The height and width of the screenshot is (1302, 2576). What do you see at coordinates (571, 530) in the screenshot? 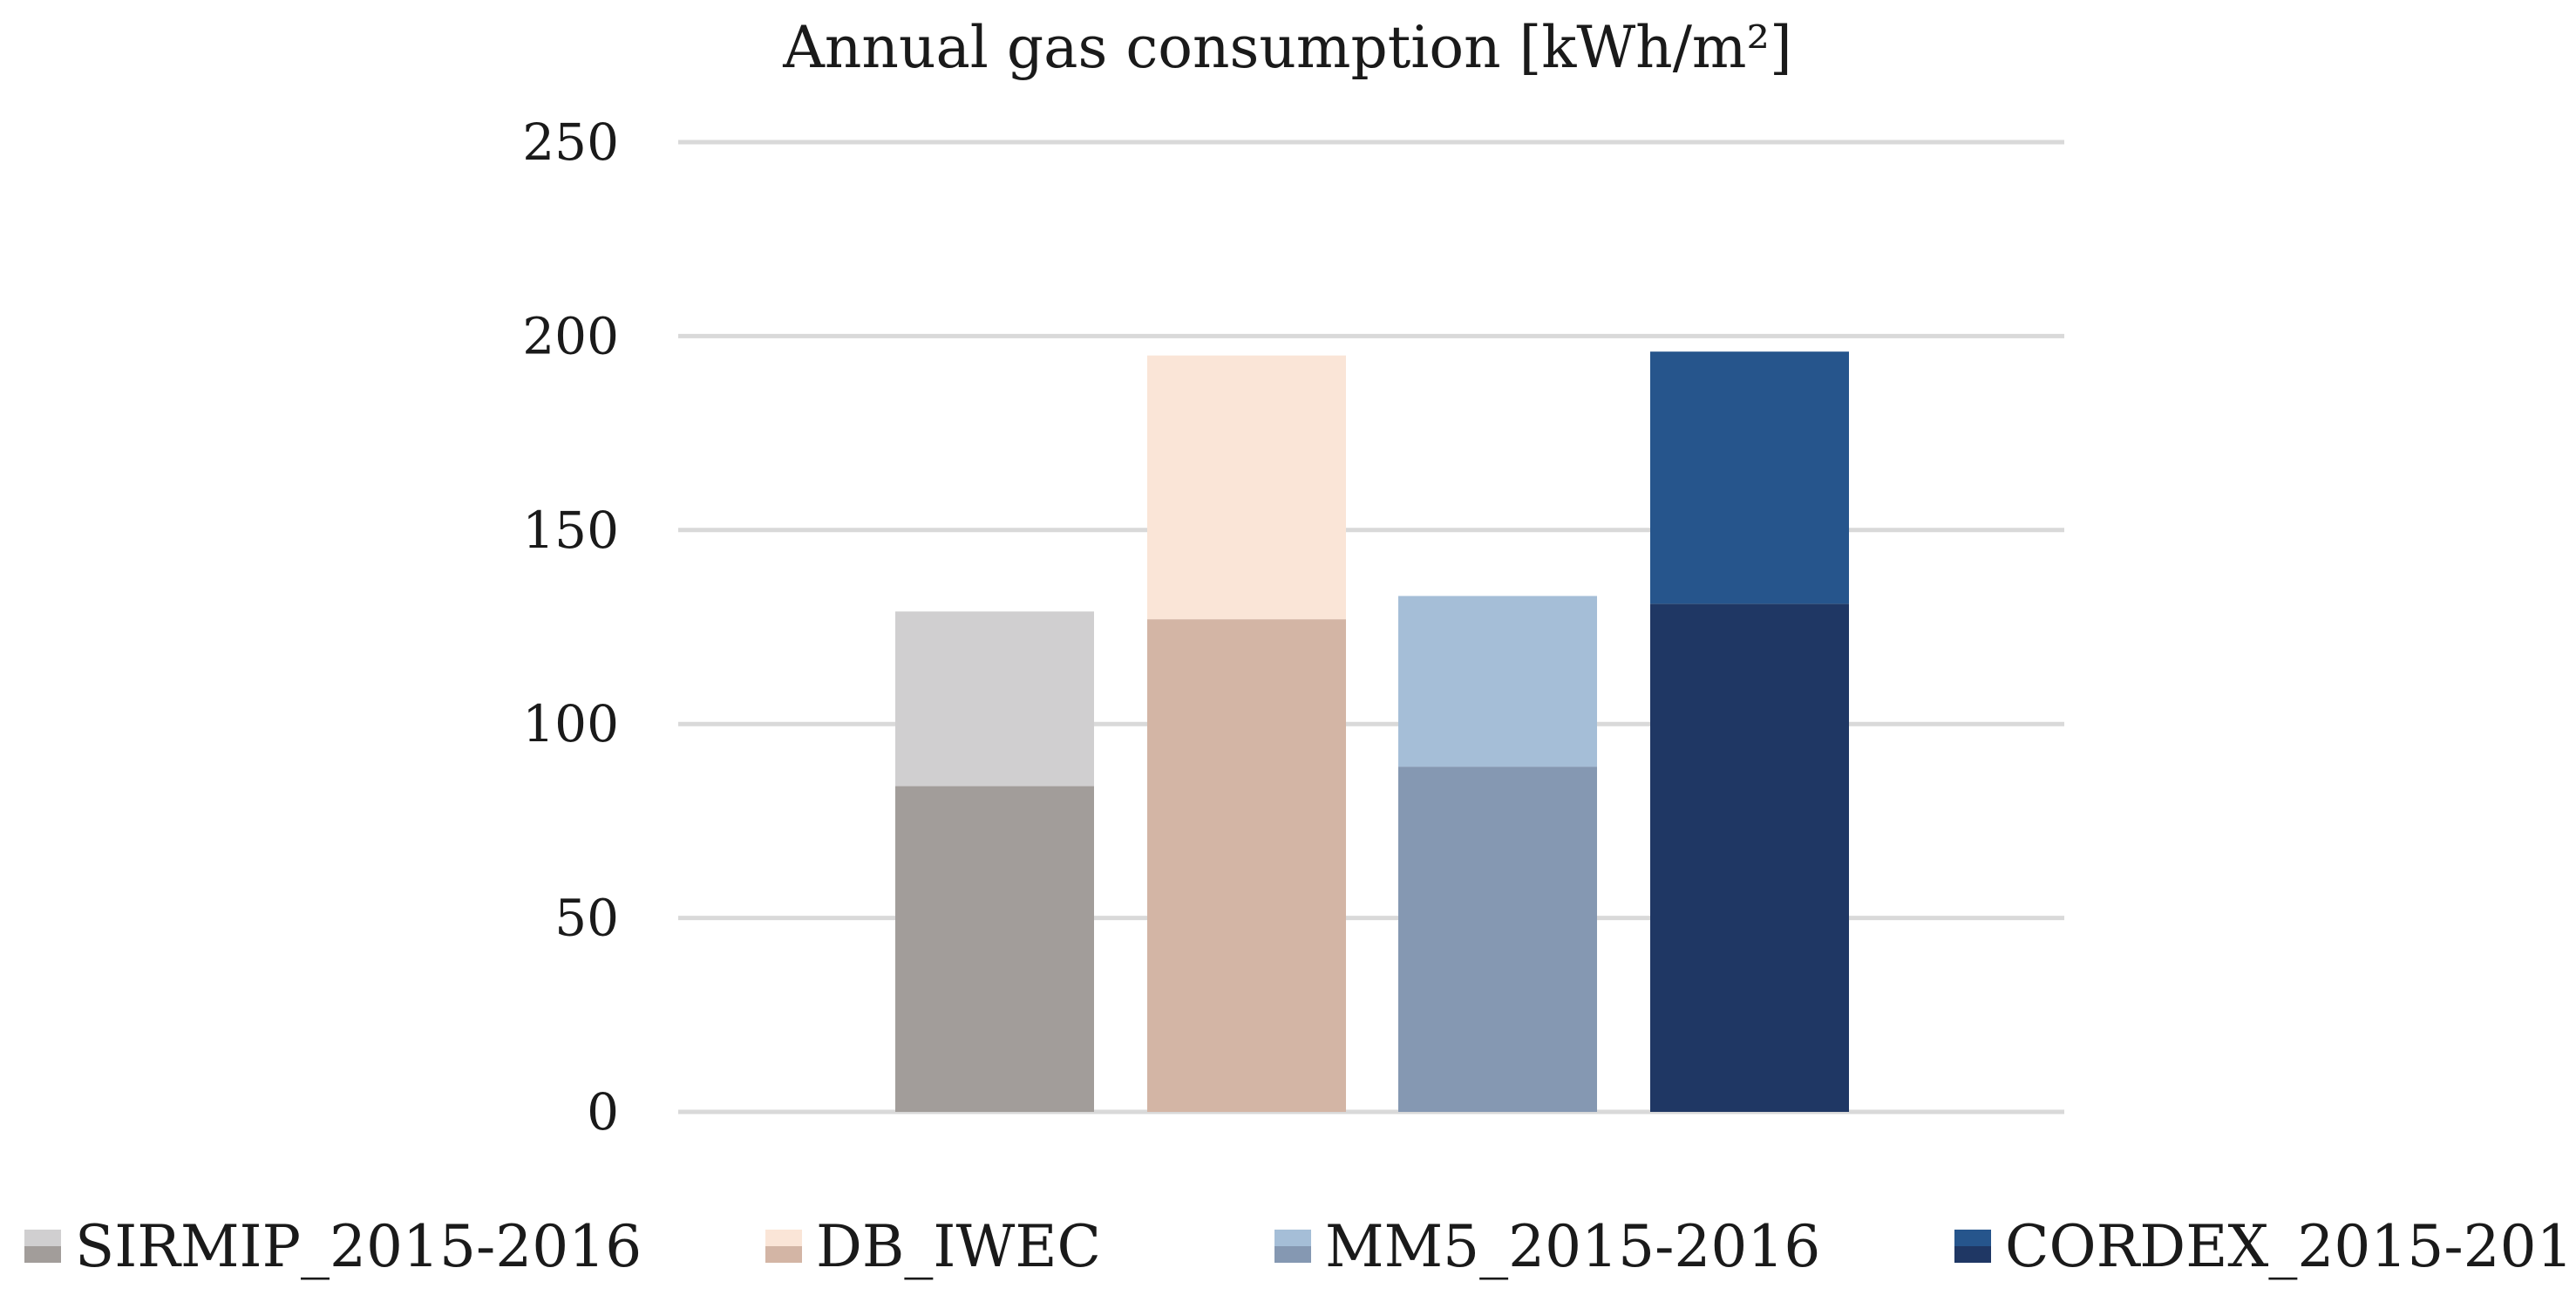
I see `y-tick-label: 150` at bounding box center [571, 530].